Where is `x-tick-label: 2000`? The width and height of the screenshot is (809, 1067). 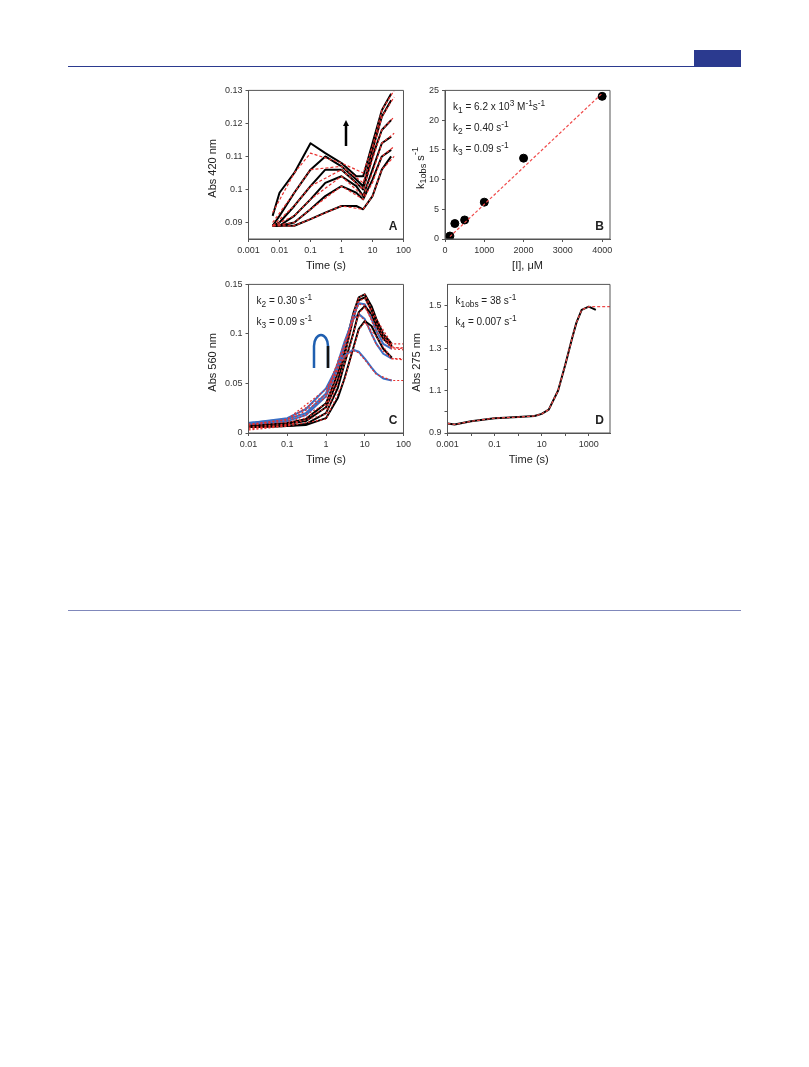 x-tick-label: 2000 is located at coordinates (523, 249).